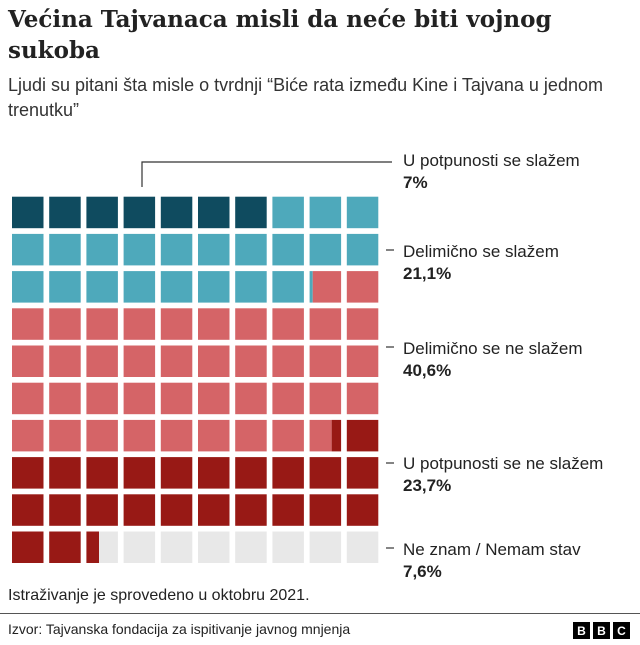  What do you see at coordinates (491, 171) in the screenshot?
I see `legend-label-0: U potpunosti se slažem 7%` at bounding box center [491, 171].